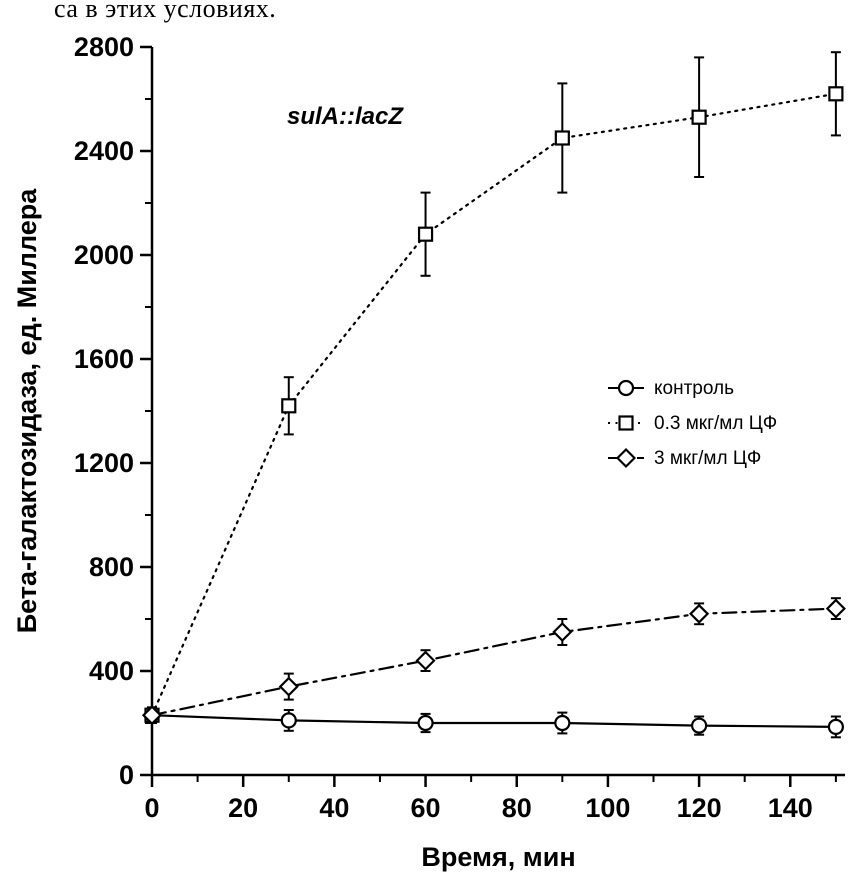  What do you see at coordinates (345, 116) in the screenshot?
I see `plot-annotation: sulA::lacZ` at bounding box center [345, 116].